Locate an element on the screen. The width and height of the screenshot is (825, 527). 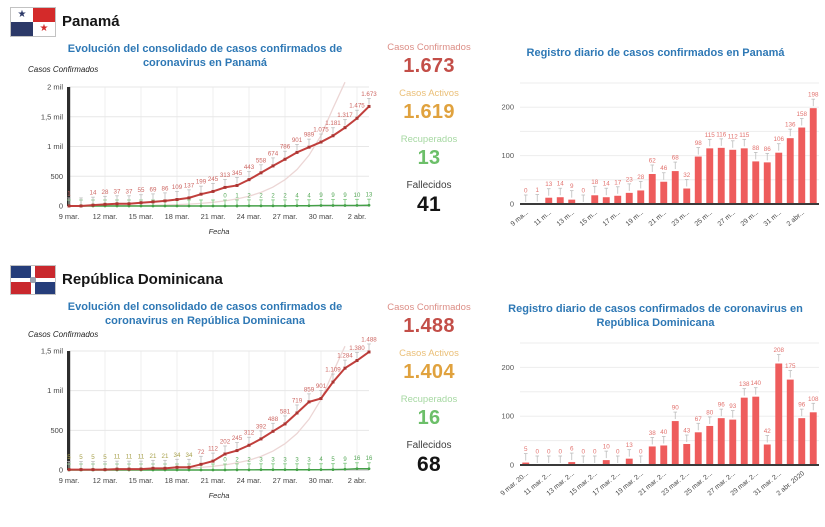
svg-text: 108 is located at coordinates (813, 399).